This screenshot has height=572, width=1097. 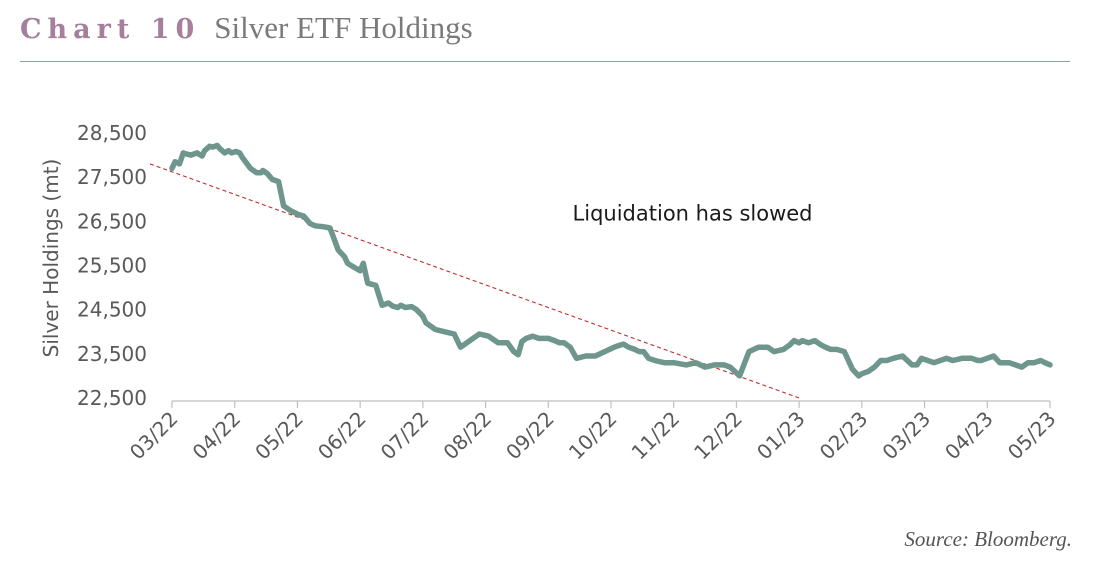 I want to click on source-note: Source: Bloomberg., so click(x=988, y=539).